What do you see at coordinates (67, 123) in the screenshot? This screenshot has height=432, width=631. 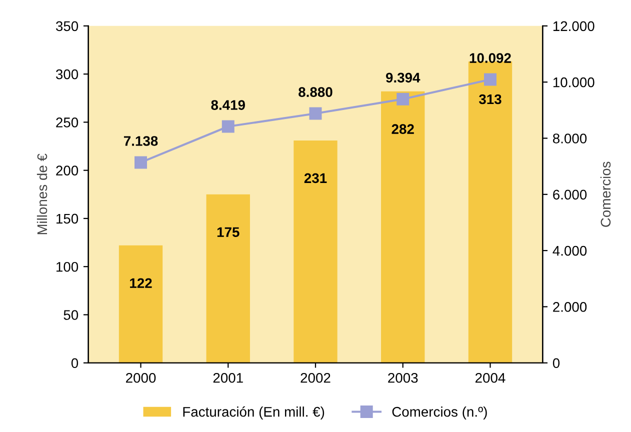 I see `y-tick-label: 250` at bounding box center [67, 123].